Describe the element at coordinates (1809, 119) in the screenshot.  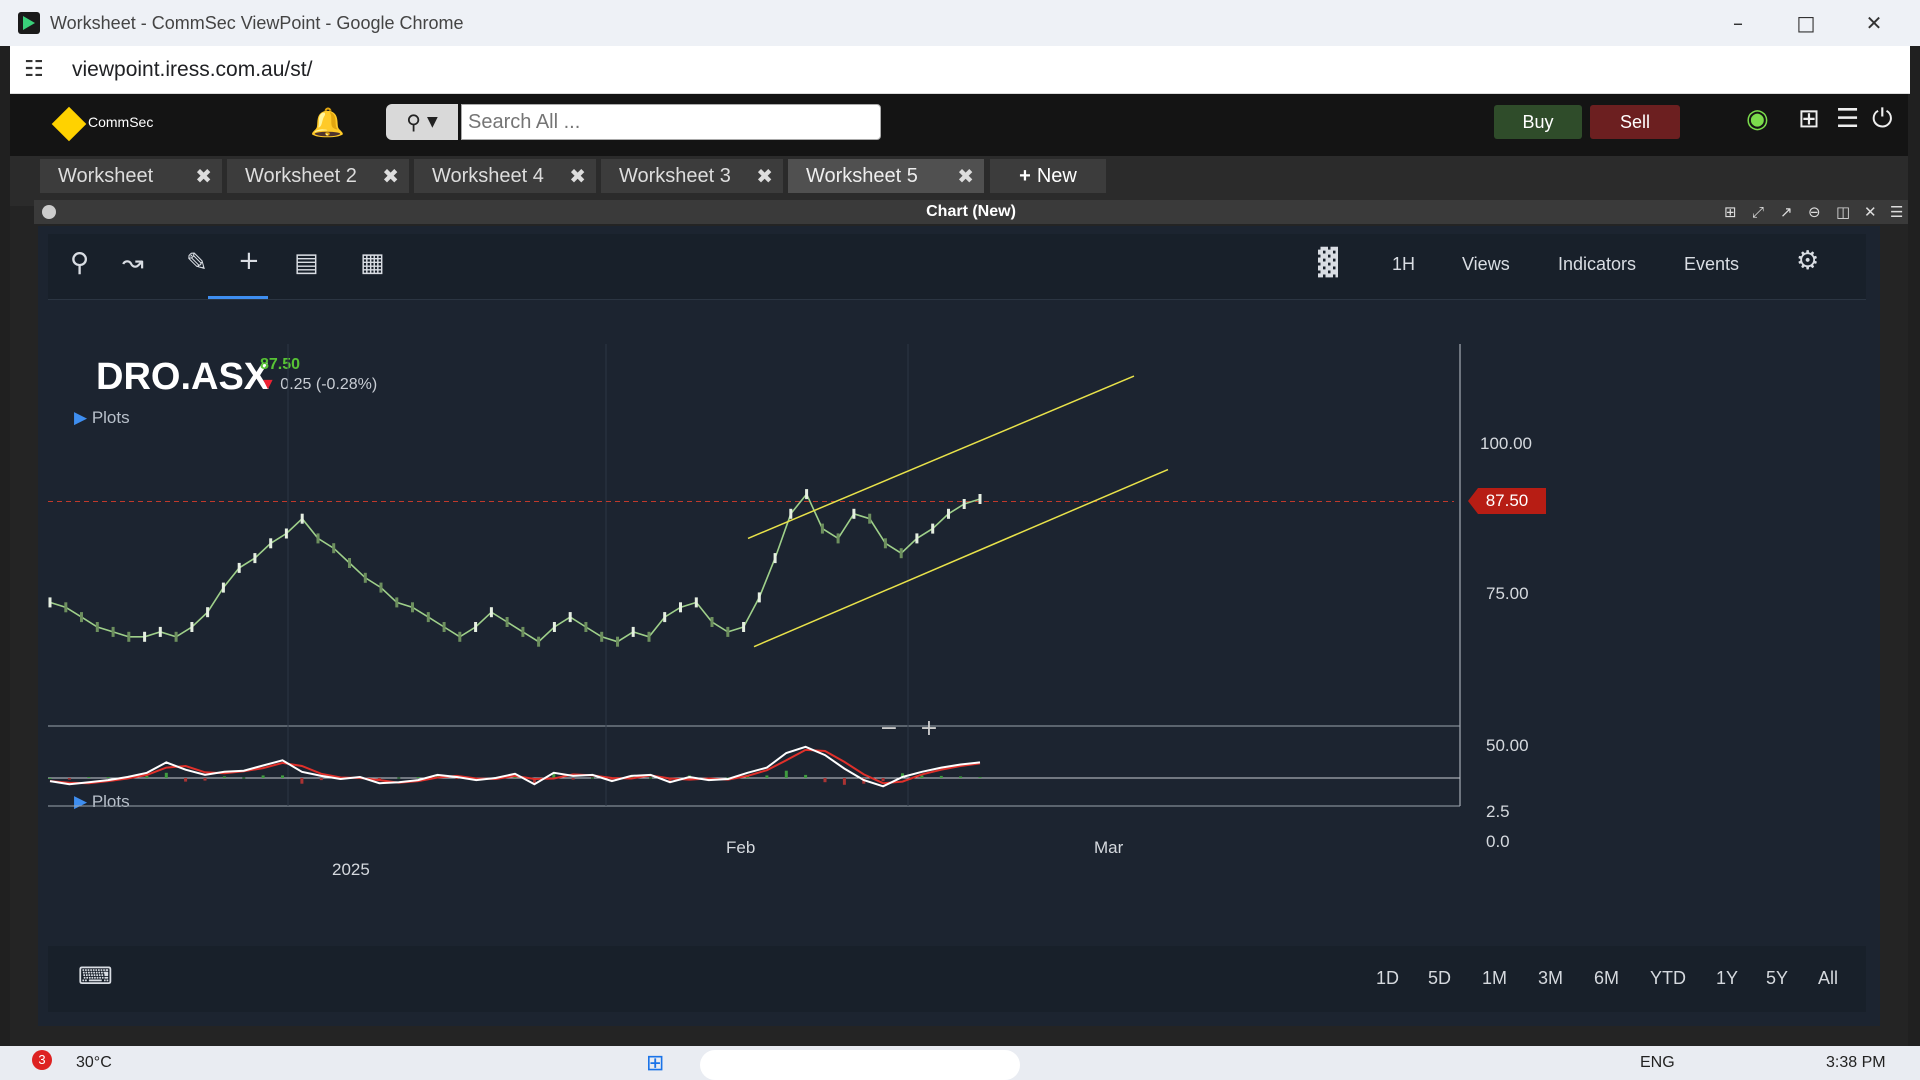
I see `add-panel-icon: ⊞` at that location.